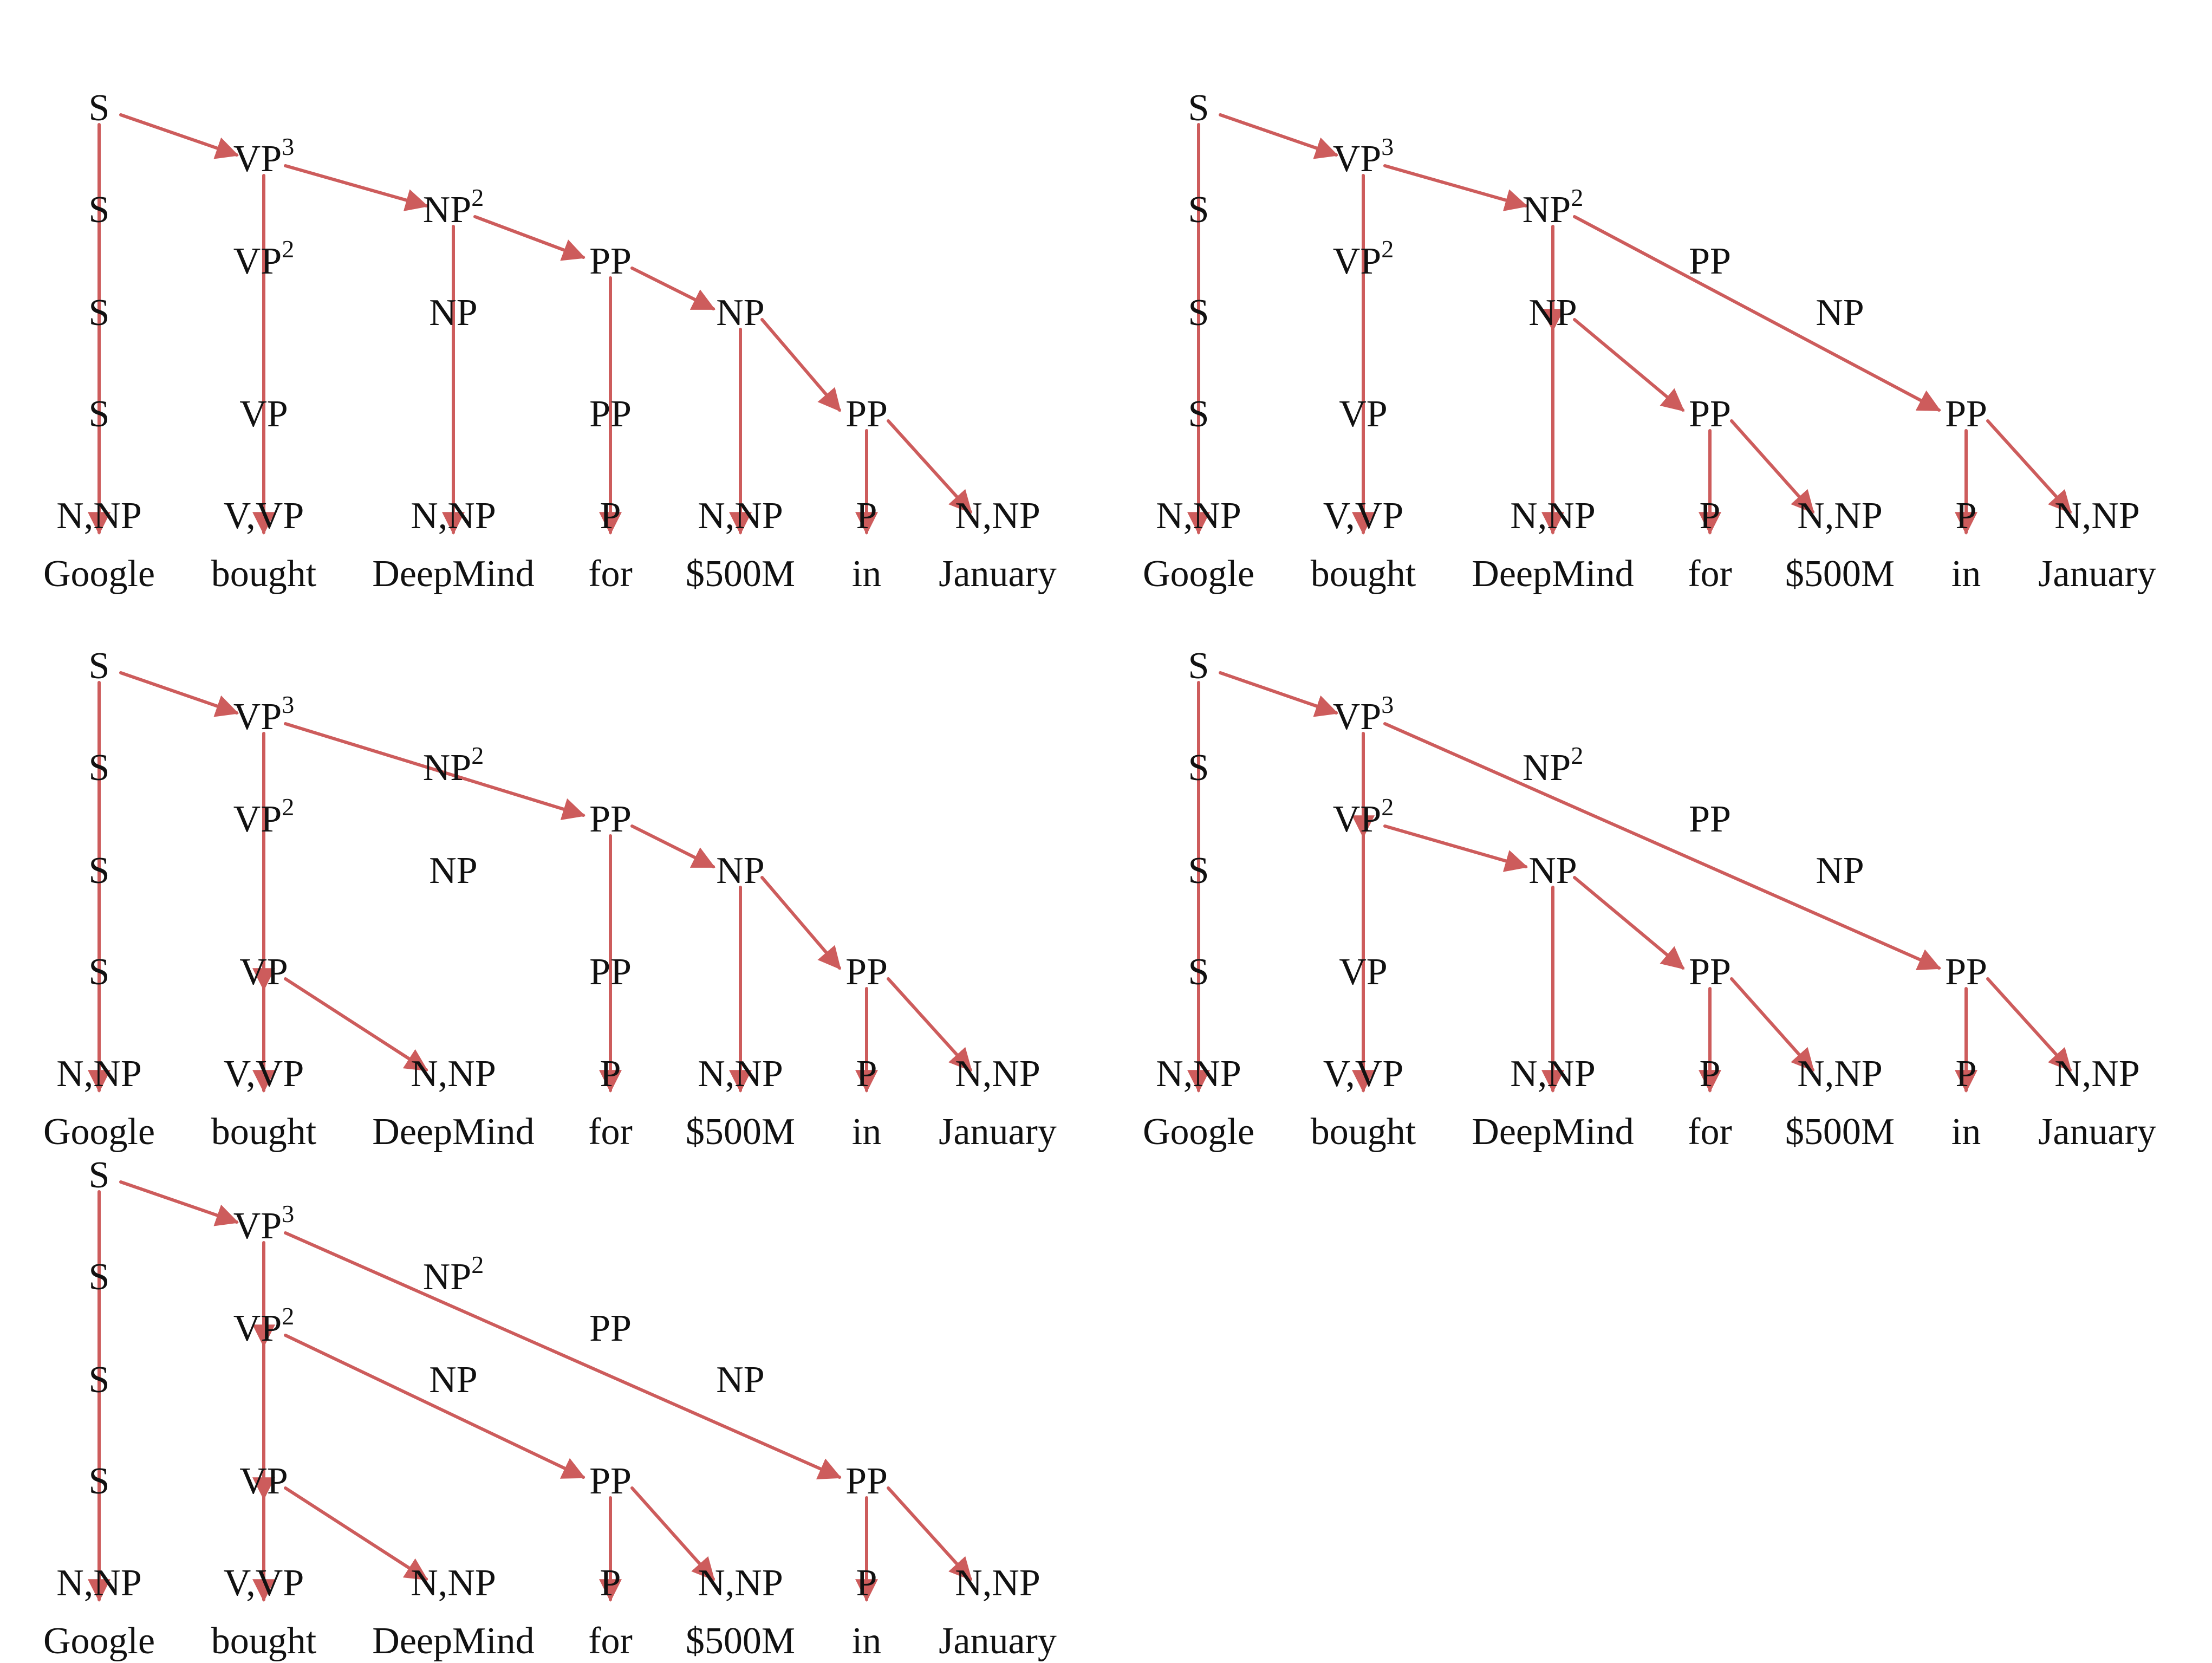 This screenshot has height=1663, width=2212. I want to click on edge-arrow-vp-to-n-np, so click(356, 1533).